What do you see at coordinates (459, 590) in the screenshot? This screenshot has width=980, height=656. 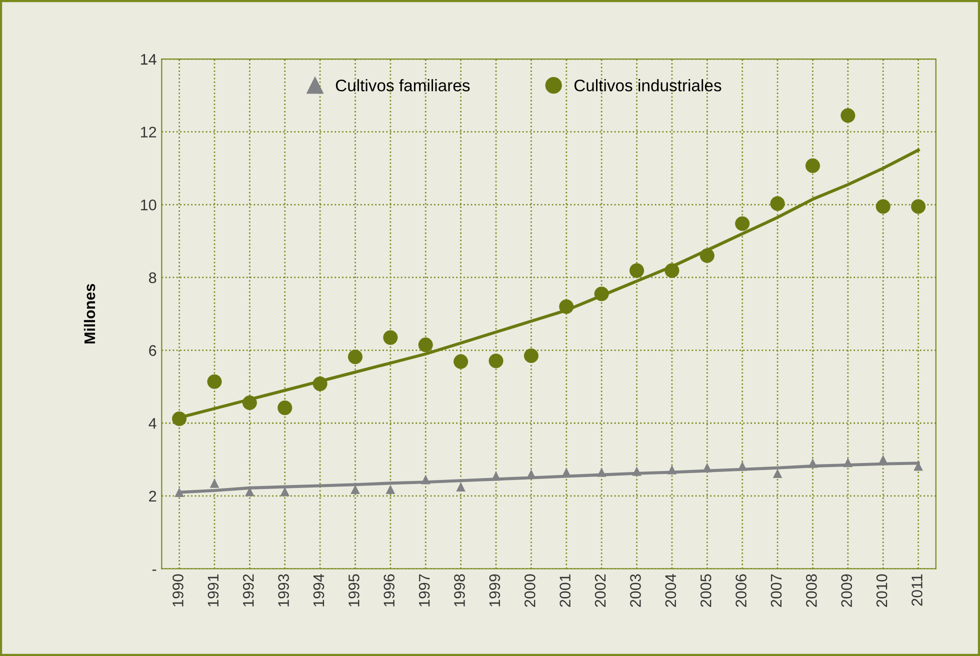 I see `x-tick-label: 1998` at bounding box center [459, 590].